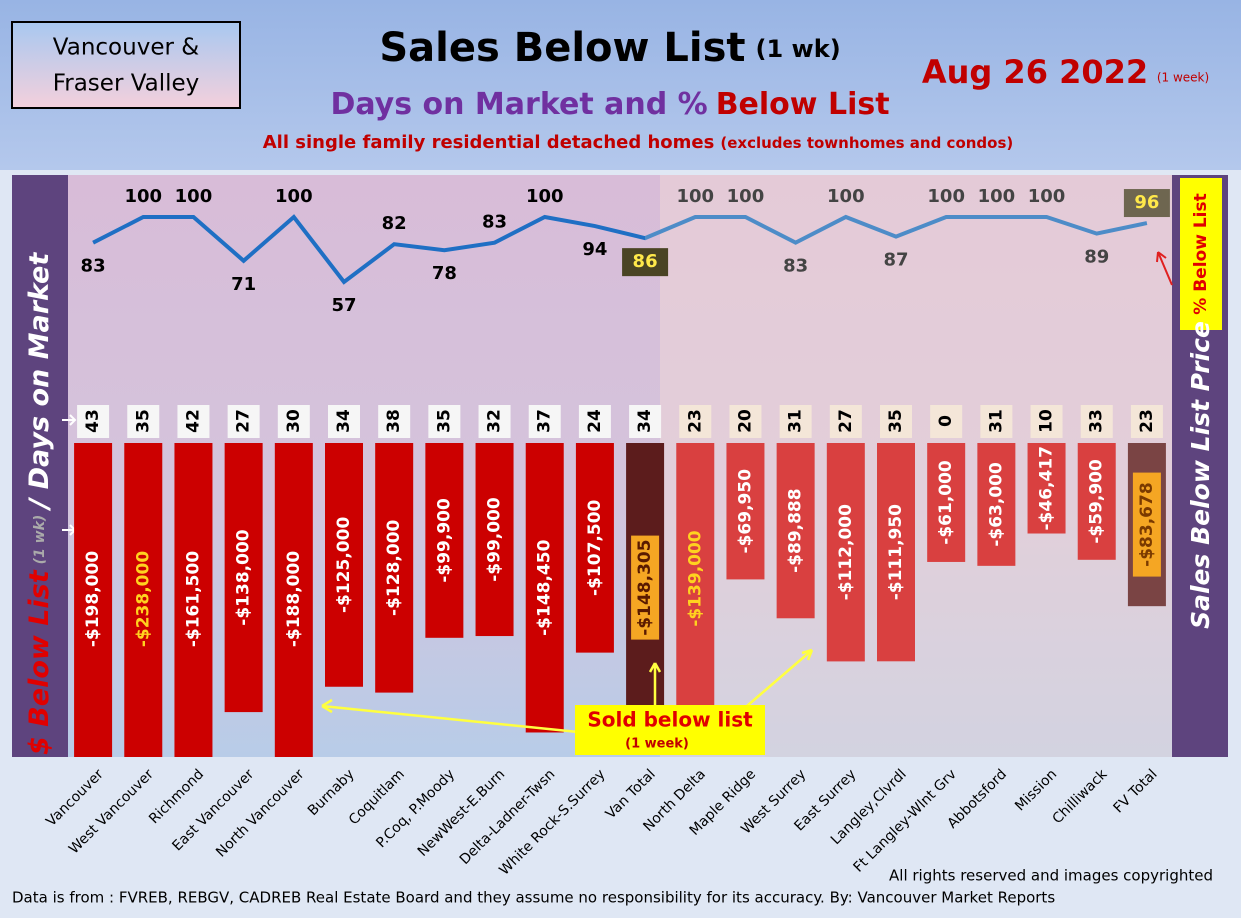  What do you see at coordinates (1096, 257) in the screenshot?
I see `pct-label: 89` at bounding box center [1096, 257].